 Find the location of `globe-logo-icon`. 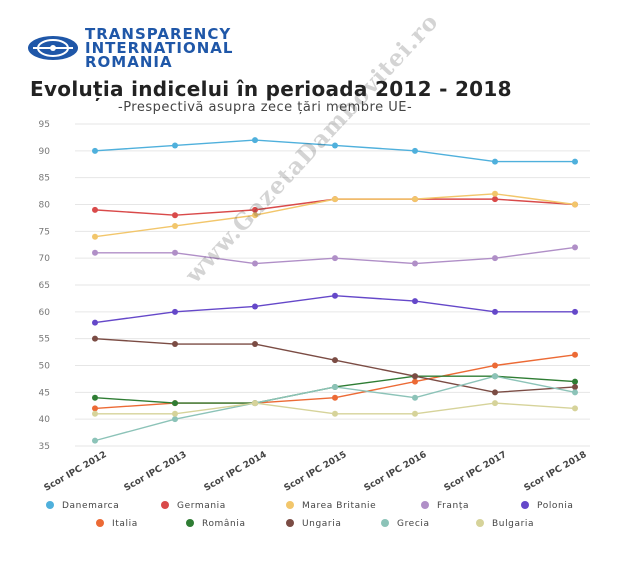

globe-logo-icon is located at coordinates (53, 48).